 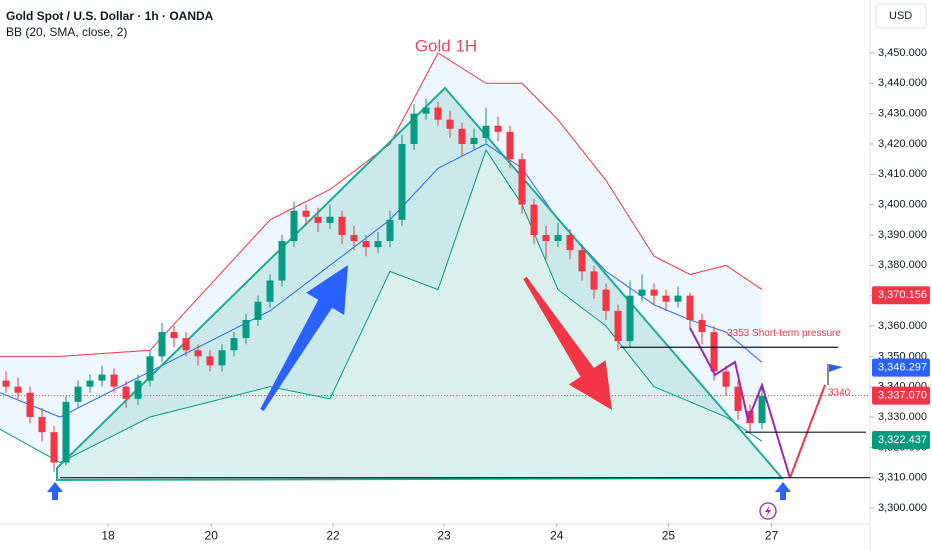 I want to click on annotation: Gold 1H, so click(x=446, y=45).